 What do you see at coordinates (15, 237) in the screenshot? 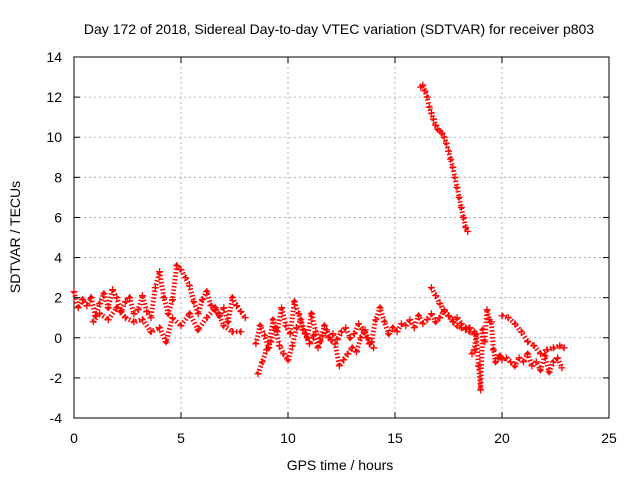
I see `y-axis-label: SDTVAR / TECUs` at bounding box center [15, 237].